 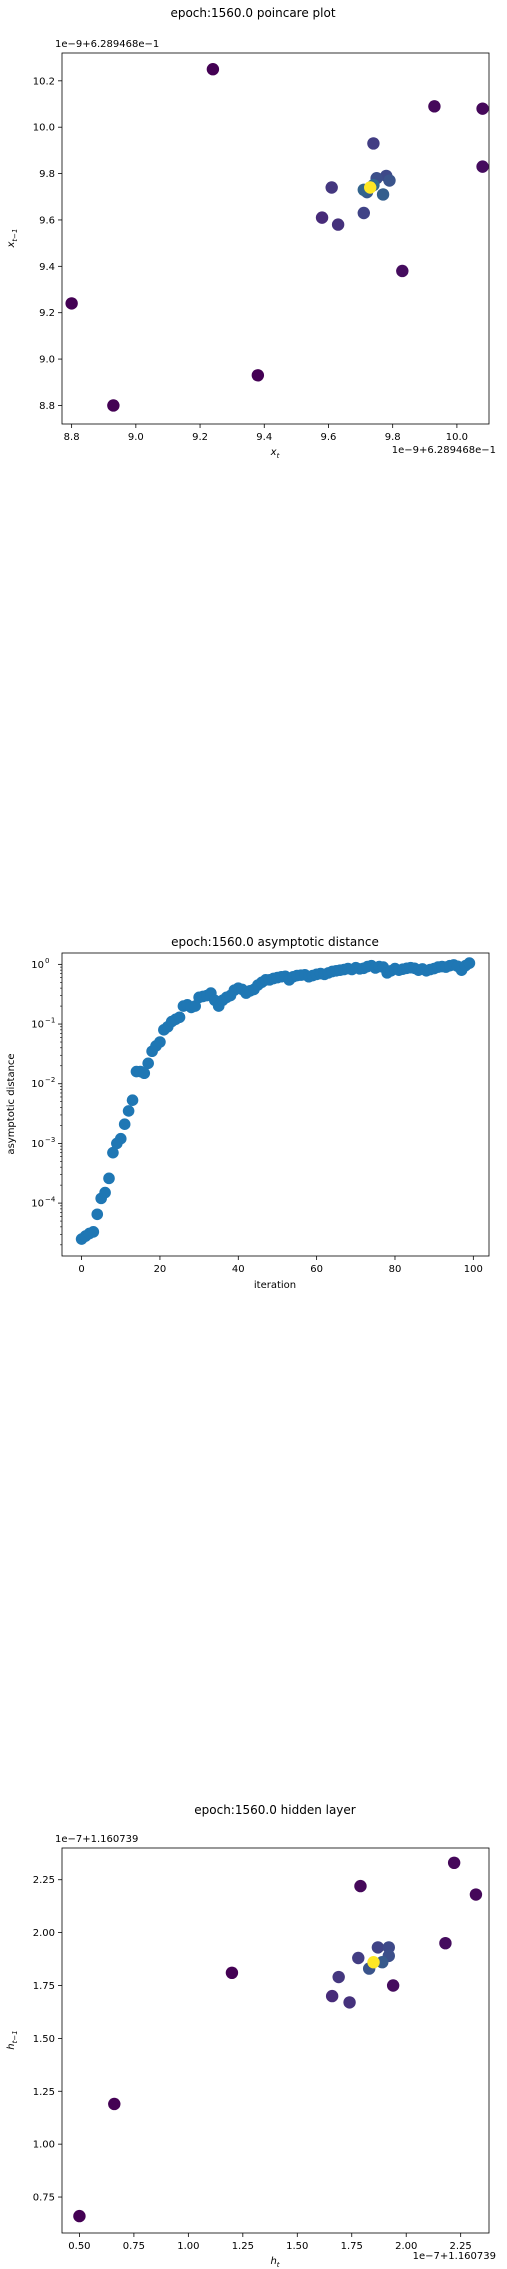 I want to click on x-axis-label: xt, so click(x=275, y=453).